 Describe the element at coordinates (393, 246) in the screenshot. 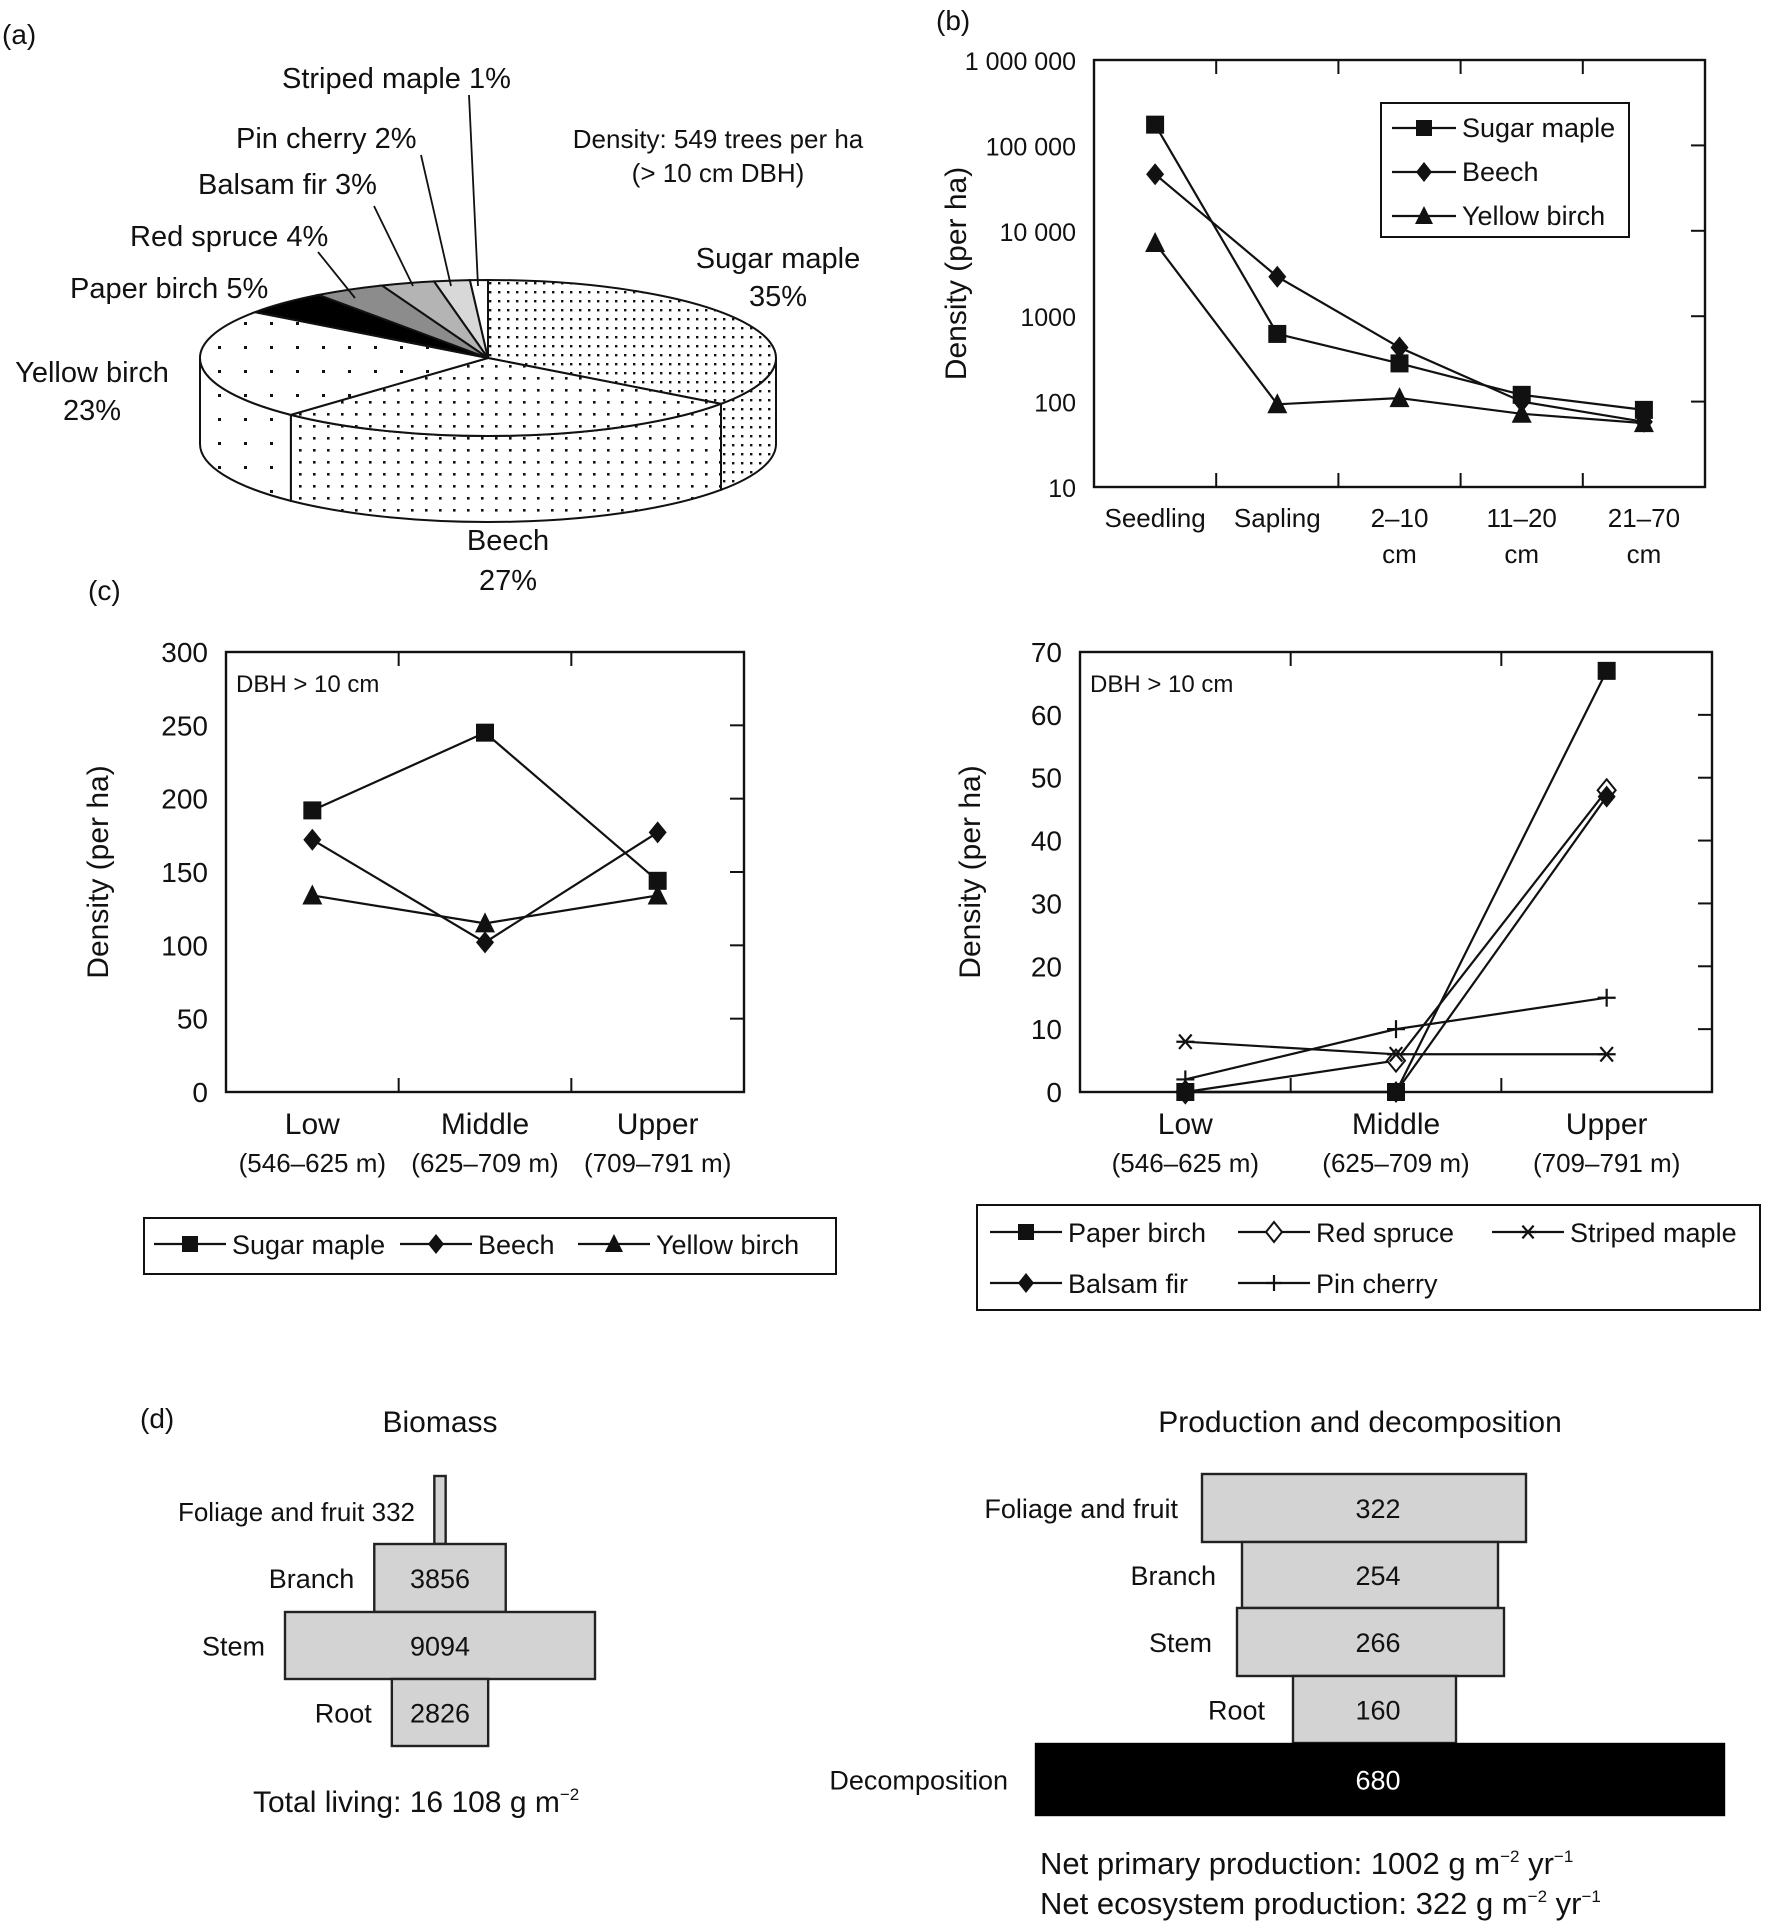

I see `leader-line-balsam-fir` at that location.